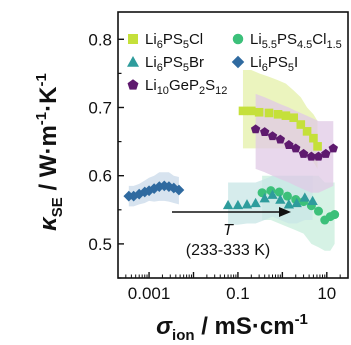  I want to click on x-tick-label: 0.1, so click(238, 293).